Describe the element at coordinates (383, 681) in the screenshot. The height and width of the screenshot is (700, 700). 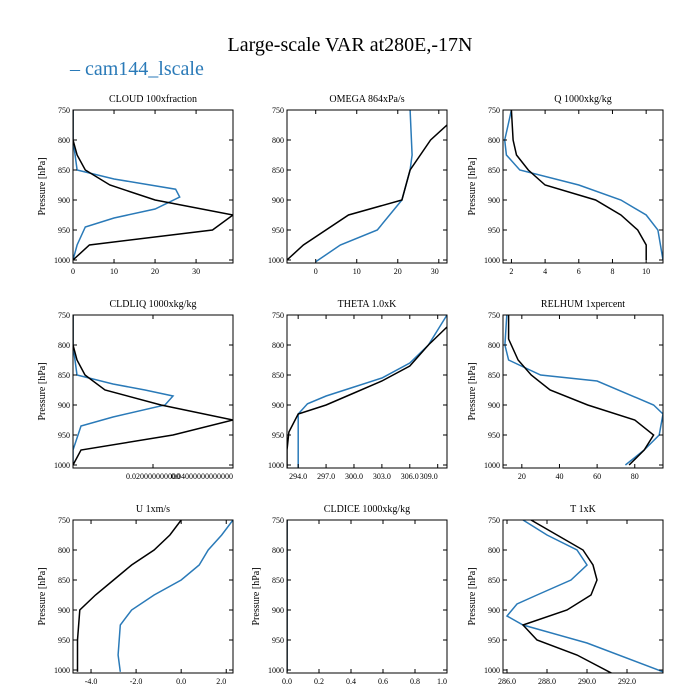
I see `x-tick-label: 0.6` at that location.